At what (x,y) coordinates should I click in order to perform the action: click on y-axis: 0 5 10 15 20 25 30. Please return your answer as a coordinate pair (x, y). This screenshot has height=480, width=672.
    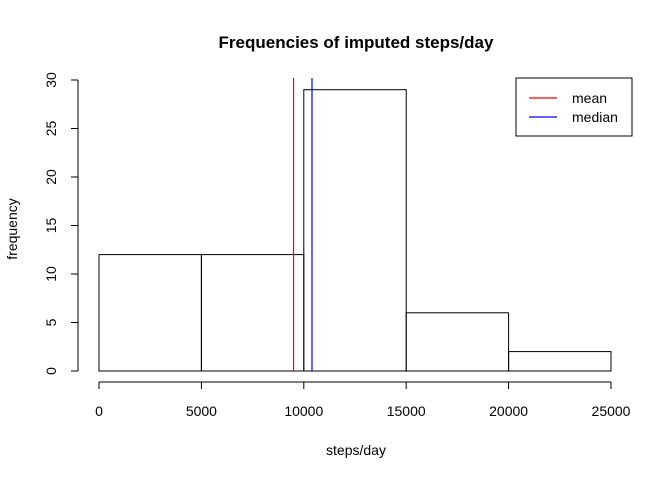
    Looking at the image, I should click on (61, 223).